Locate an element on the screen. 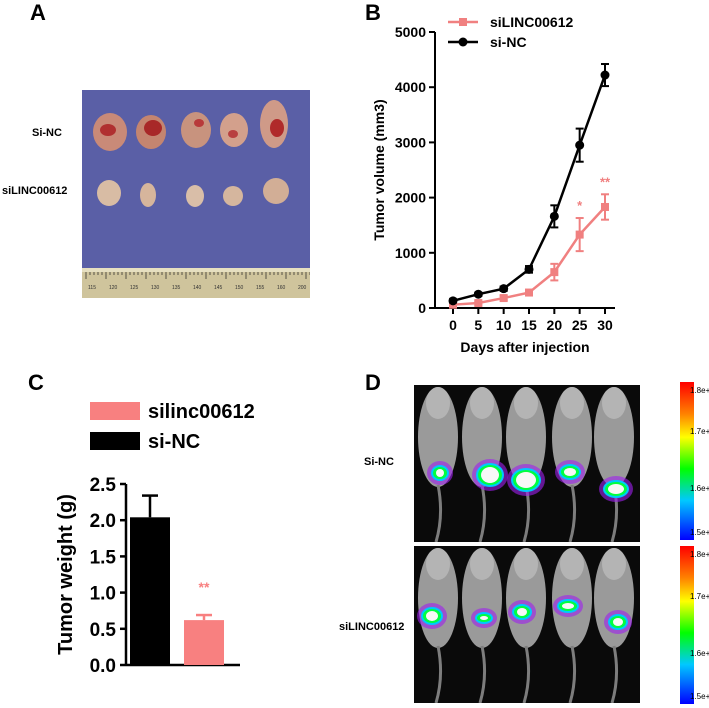 The width and height of the screenshot is (709, 708). ruler-tick-label: 150 is located at coordinates (239, 288).